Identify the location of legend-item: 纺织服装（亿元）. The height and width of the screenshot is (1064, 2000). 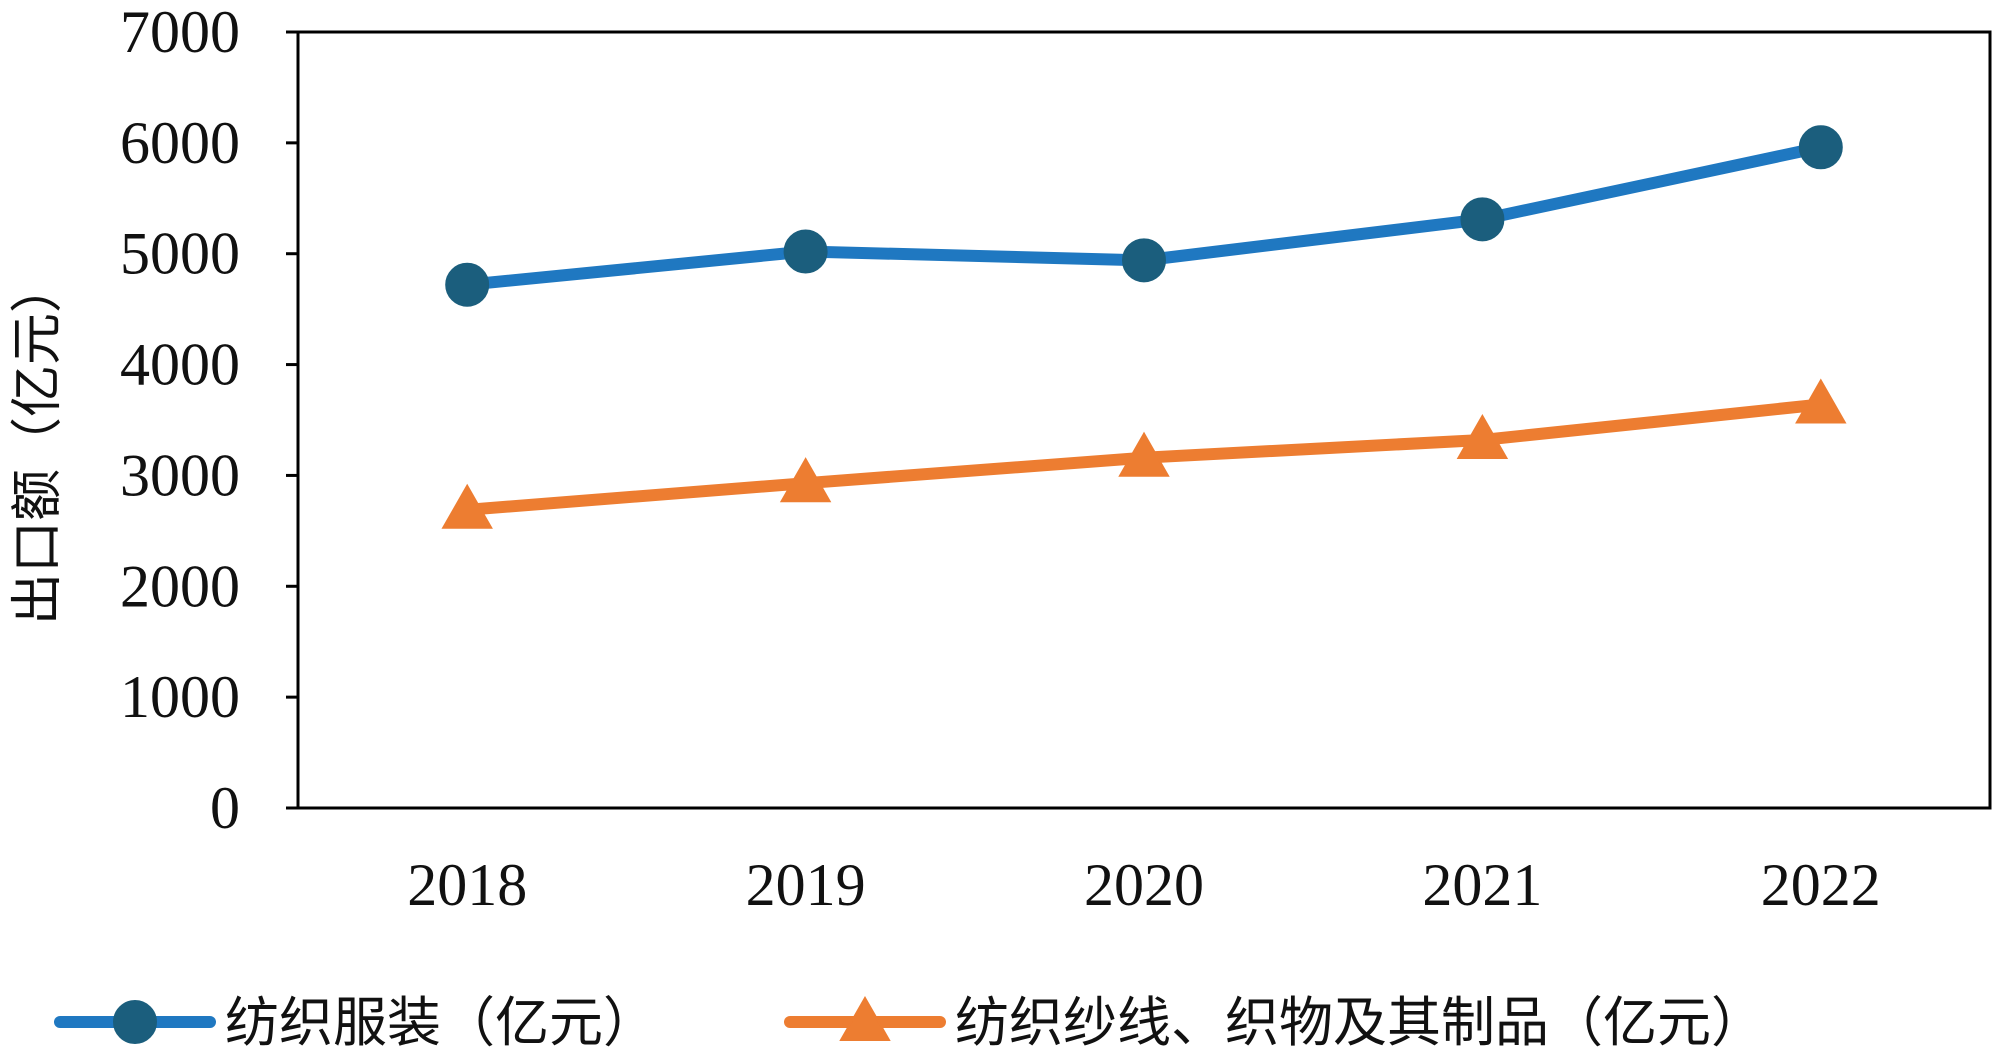
(355, 1022).